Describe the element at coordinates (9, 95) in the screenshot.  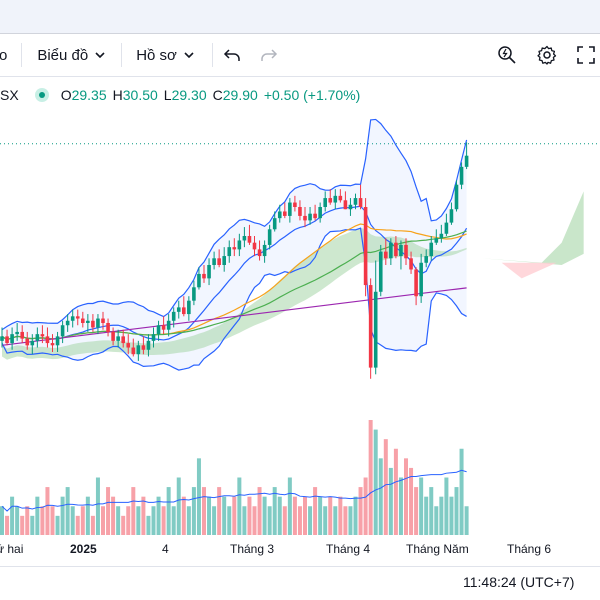
I see `symbol-name: SX` at that location.